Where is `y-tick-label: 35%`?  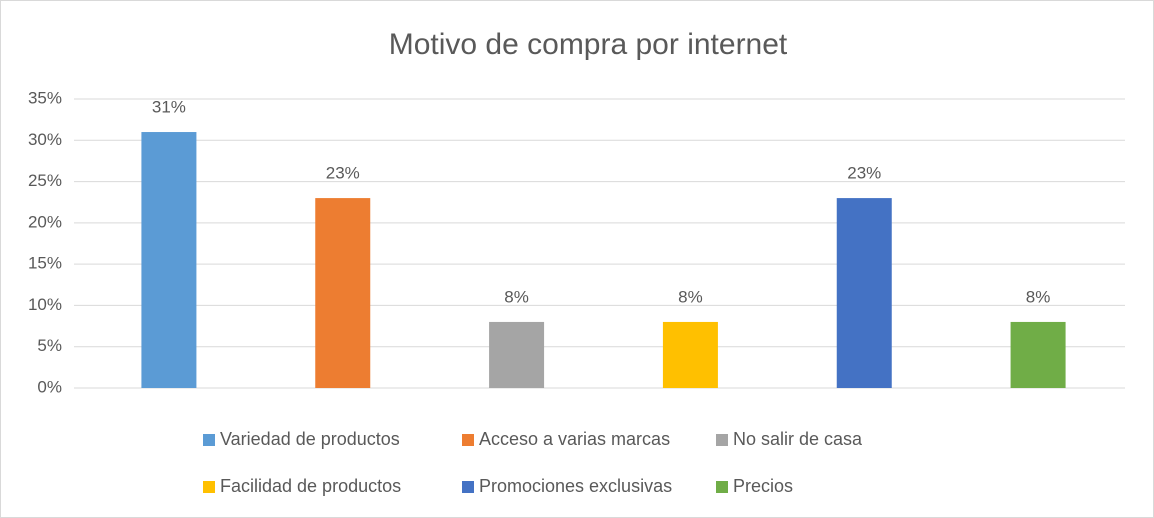
y-tick-label: 35% is located at coordinates (45, 97).